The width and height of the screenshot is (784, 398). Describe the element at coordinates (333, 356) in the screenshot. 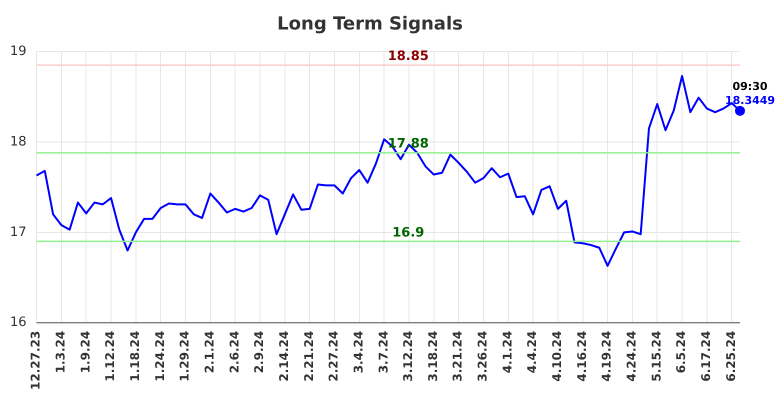

I see `x-tick-label: 2.27.24` at that location.